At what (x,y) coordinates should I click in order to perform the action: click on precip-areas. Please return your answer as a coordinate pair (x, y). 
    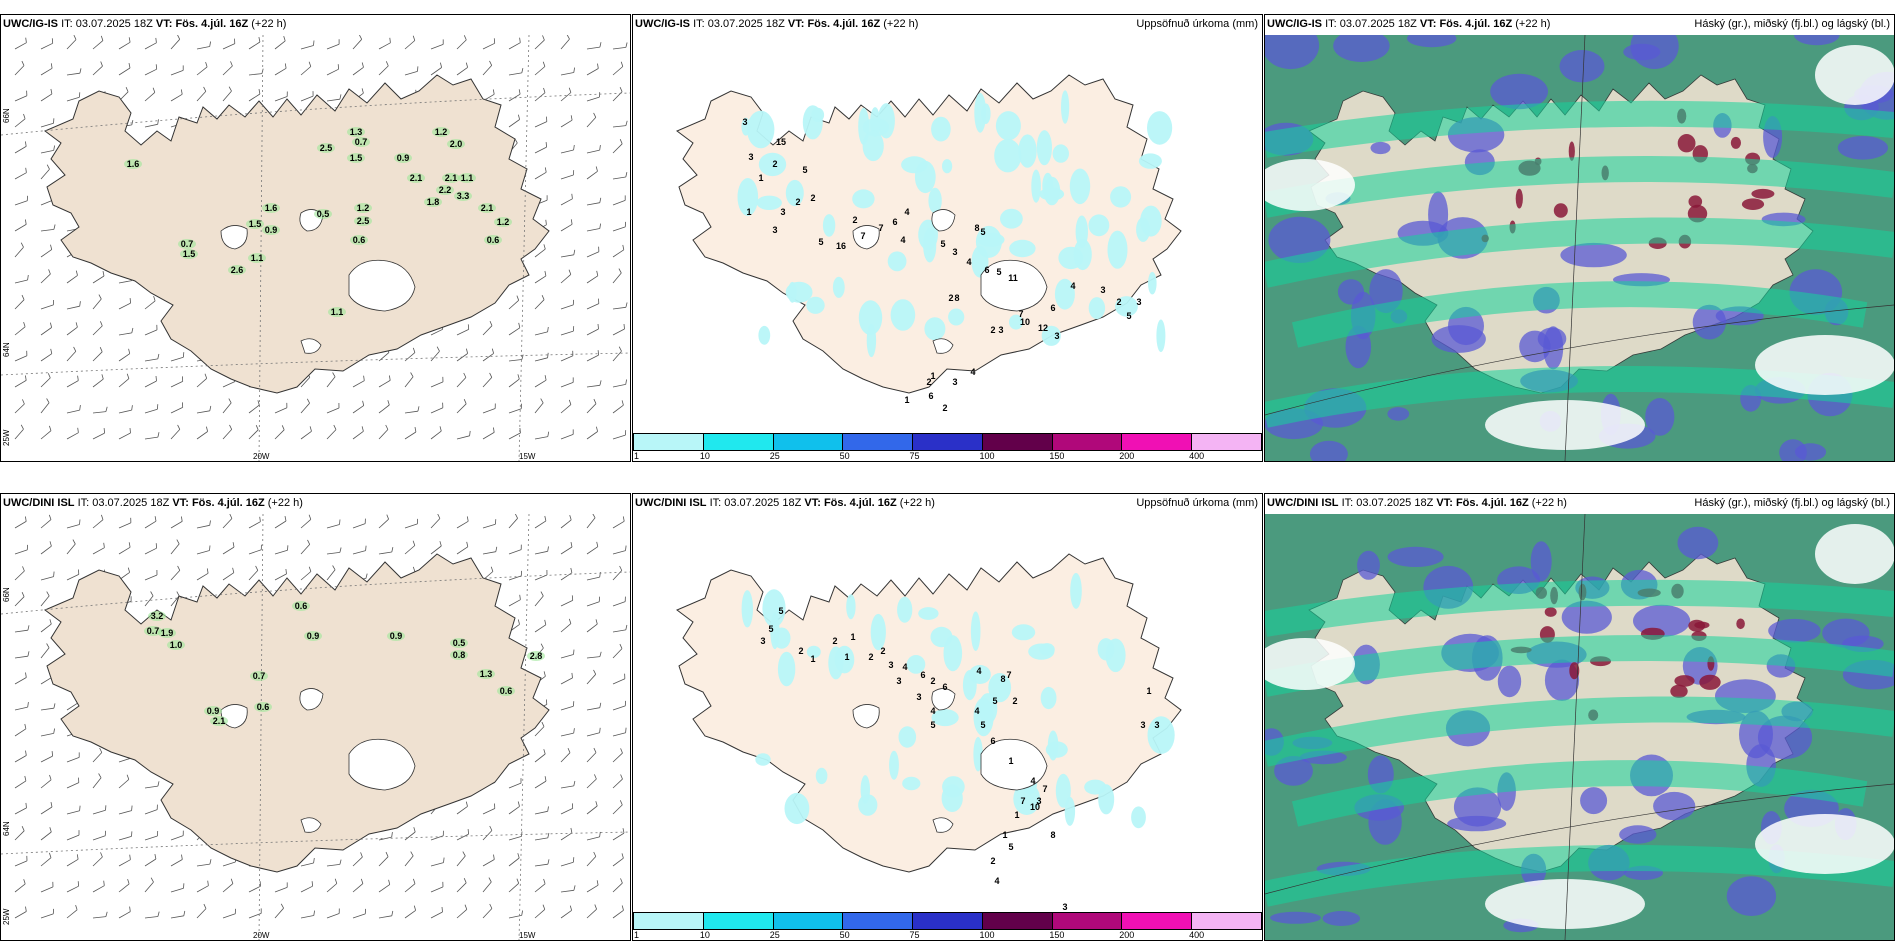
    Looking at the image, I should click on (955, 224).